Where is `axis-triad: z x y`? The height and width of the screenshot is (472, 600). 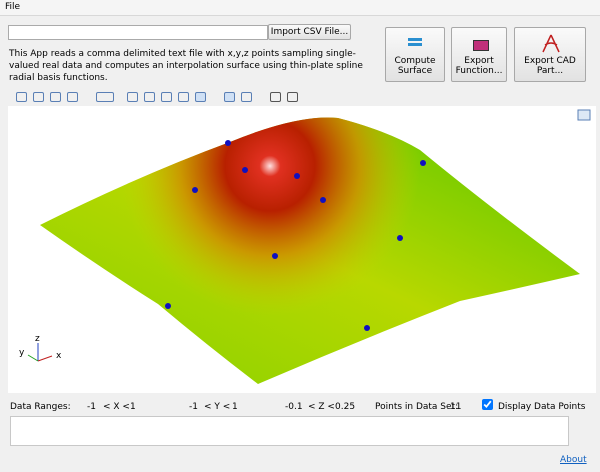 axis-triad: z x y is located at coordinates (40, 348).